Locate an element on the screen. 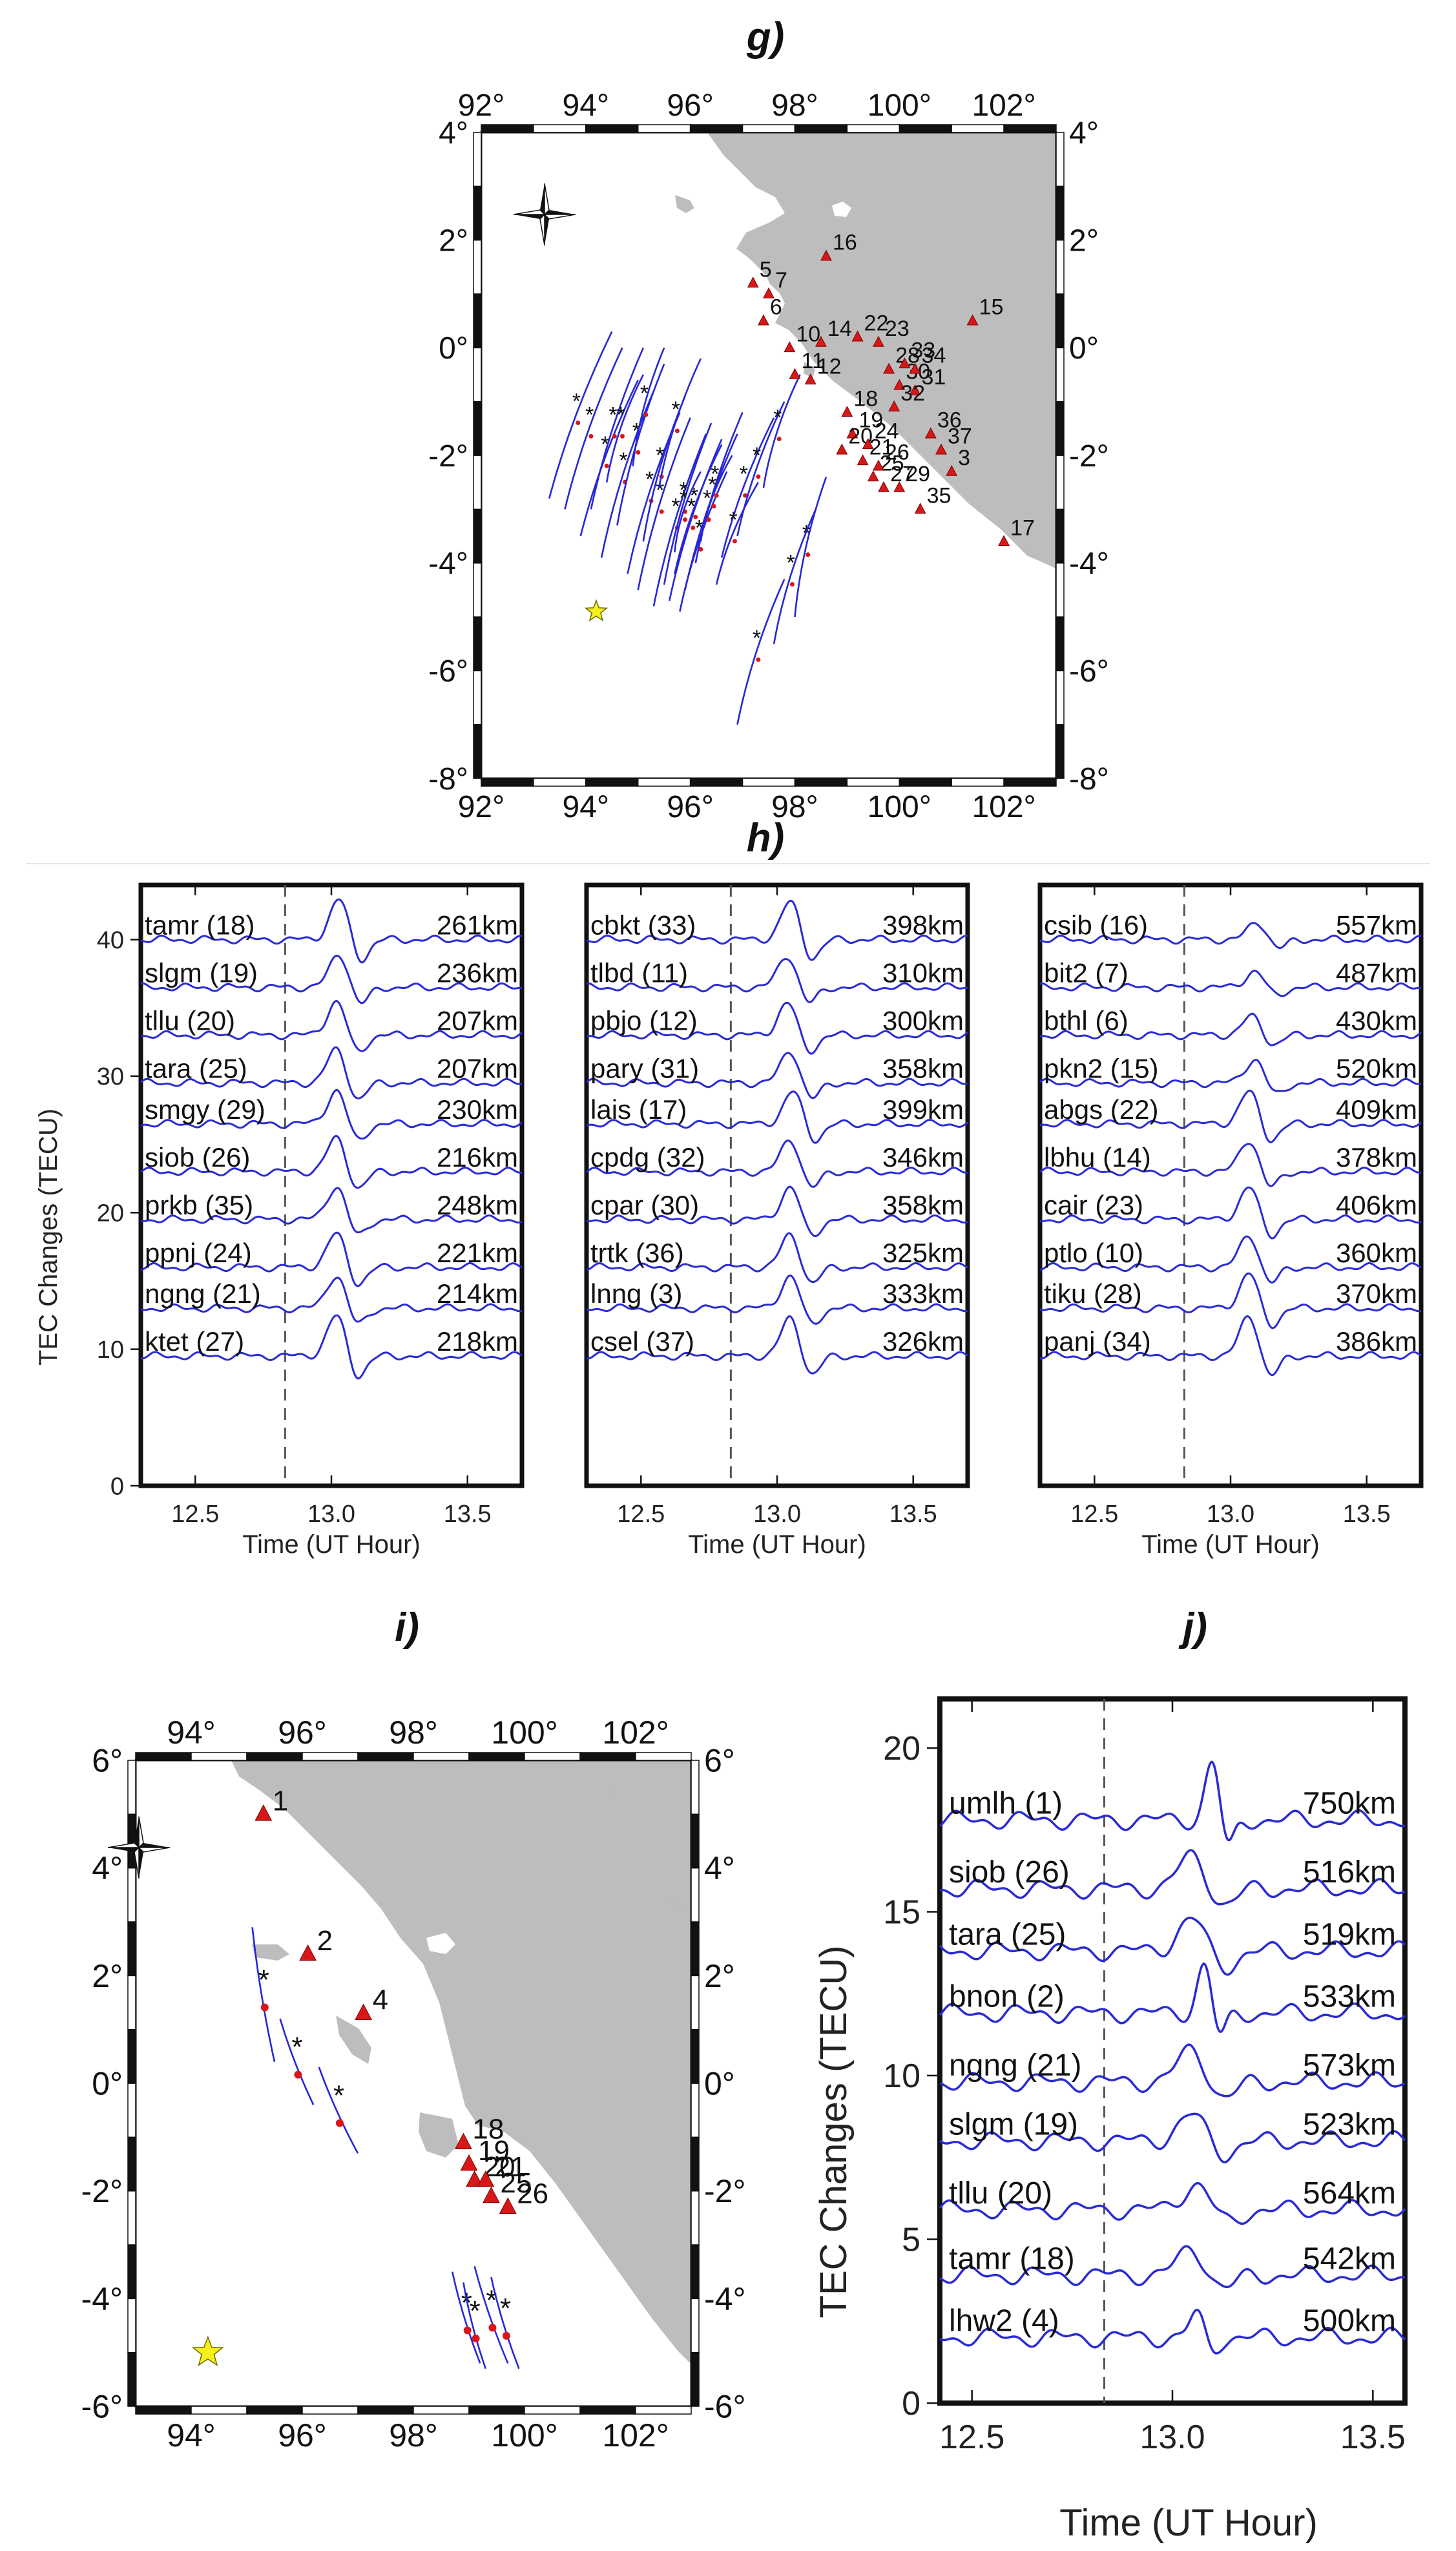 The height and width of the screenshot is (2551, 1456). map-lon-label-top: 96° is located at coordinates (302, 1733).